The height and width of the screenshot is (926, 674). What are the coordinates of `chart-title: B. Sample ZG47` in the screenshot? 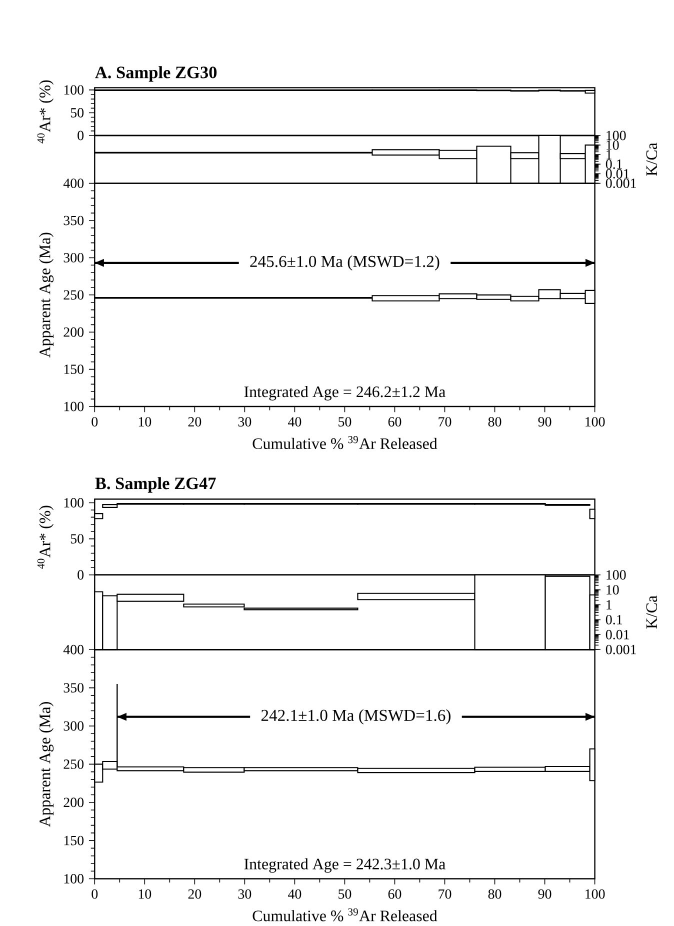 It's located at (155, 485).